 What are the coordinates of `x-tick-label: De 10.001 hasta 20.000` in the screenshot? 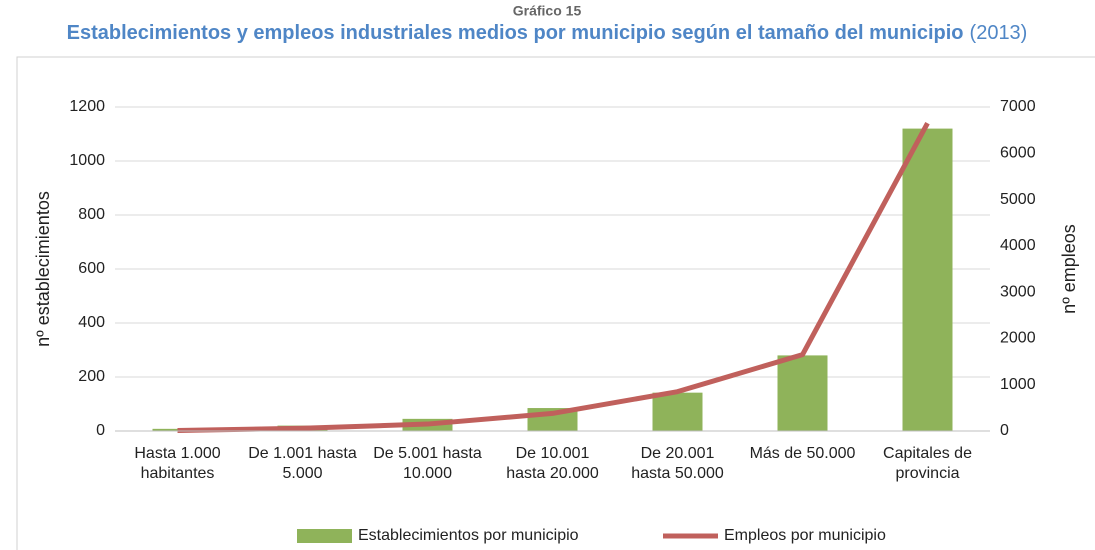 It's located at (552, 463).